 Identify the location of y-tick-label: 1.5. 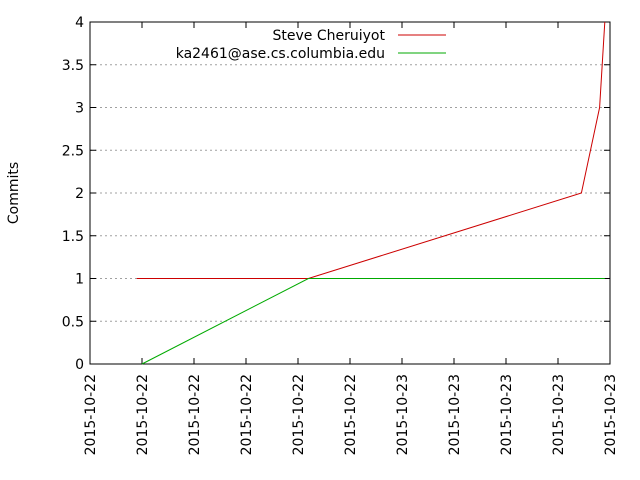
(73, 237).